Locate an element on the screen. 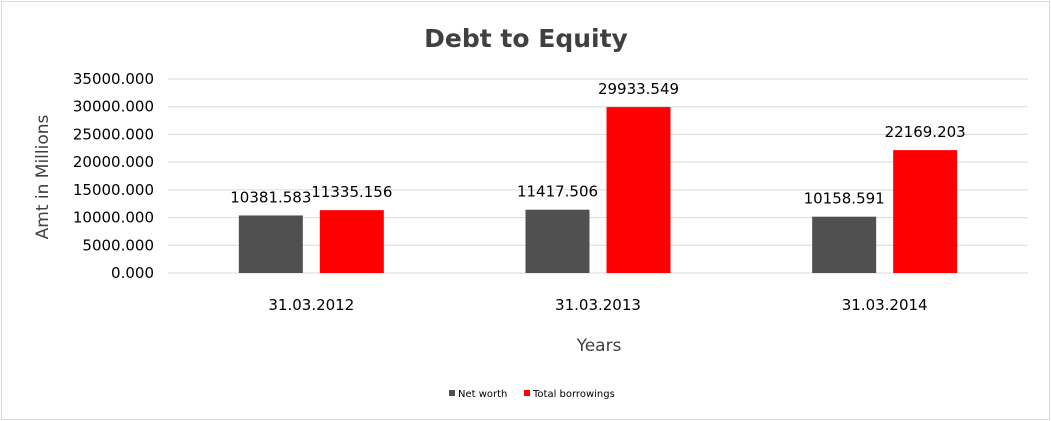 The height and width of the screenshot is (421, 1051). y-tick-label: 0.000 is located at coordinates (132, 273).